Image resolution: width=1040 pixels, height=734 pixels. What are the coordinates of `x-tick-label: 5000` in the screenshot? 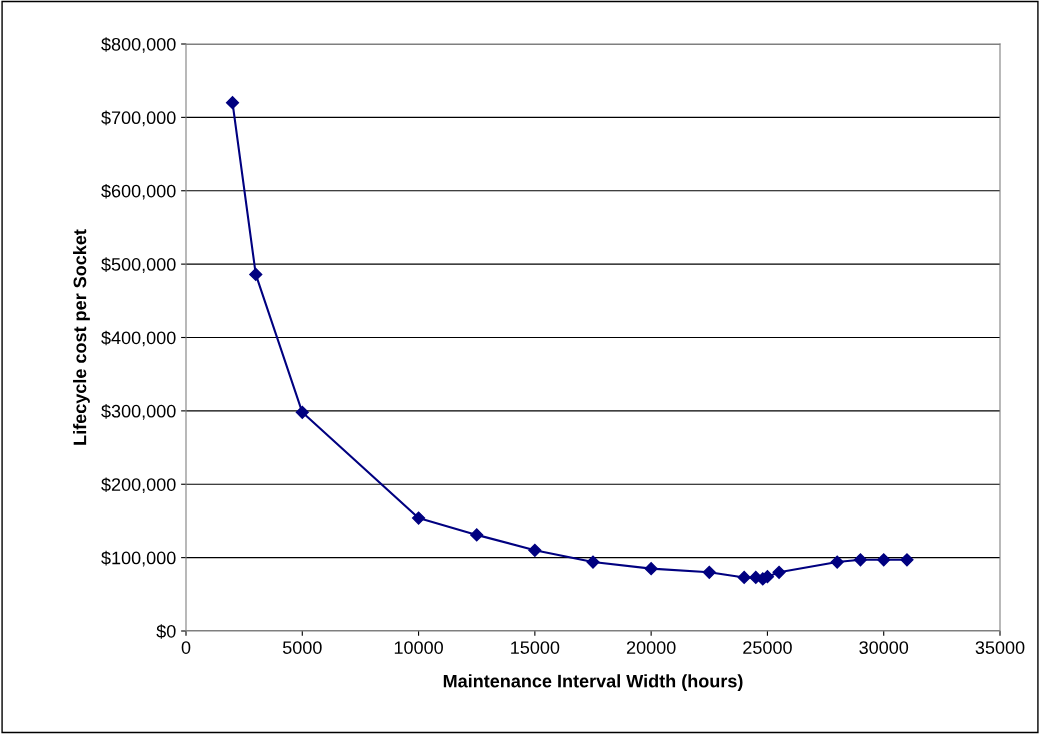 It's located at (302, 647).